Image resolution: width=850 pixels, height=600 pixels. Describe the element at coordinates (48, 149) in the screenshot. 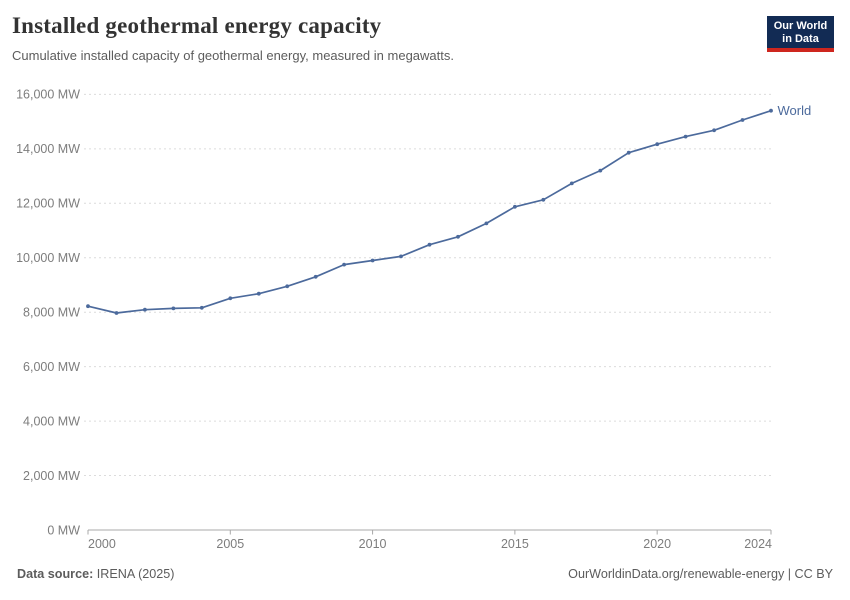

I see `y-axis-label: 14,000 MW` at that location.